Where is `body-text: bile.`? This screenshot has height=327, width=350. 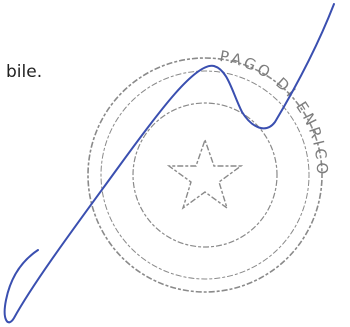 body-text: bile. is located at coordinates (24, 72).